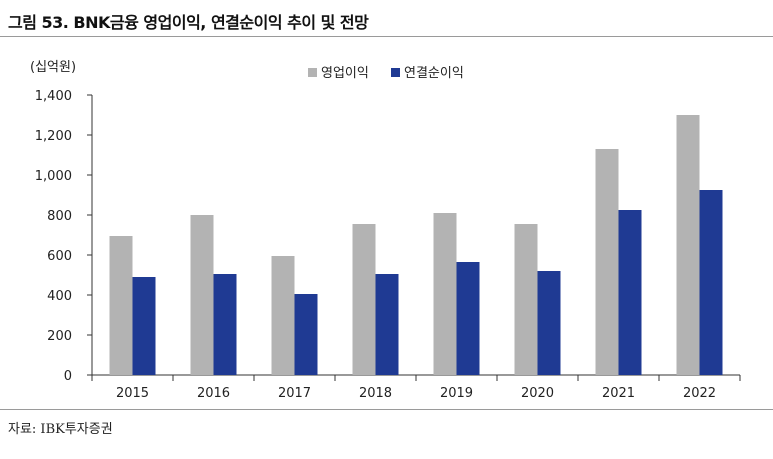 This screenshot has height=459, width=773. What do you see at coordinates (68, 376) in the screenshot?
I see `y-tick-label: 0` at bounding box center [68, 376].